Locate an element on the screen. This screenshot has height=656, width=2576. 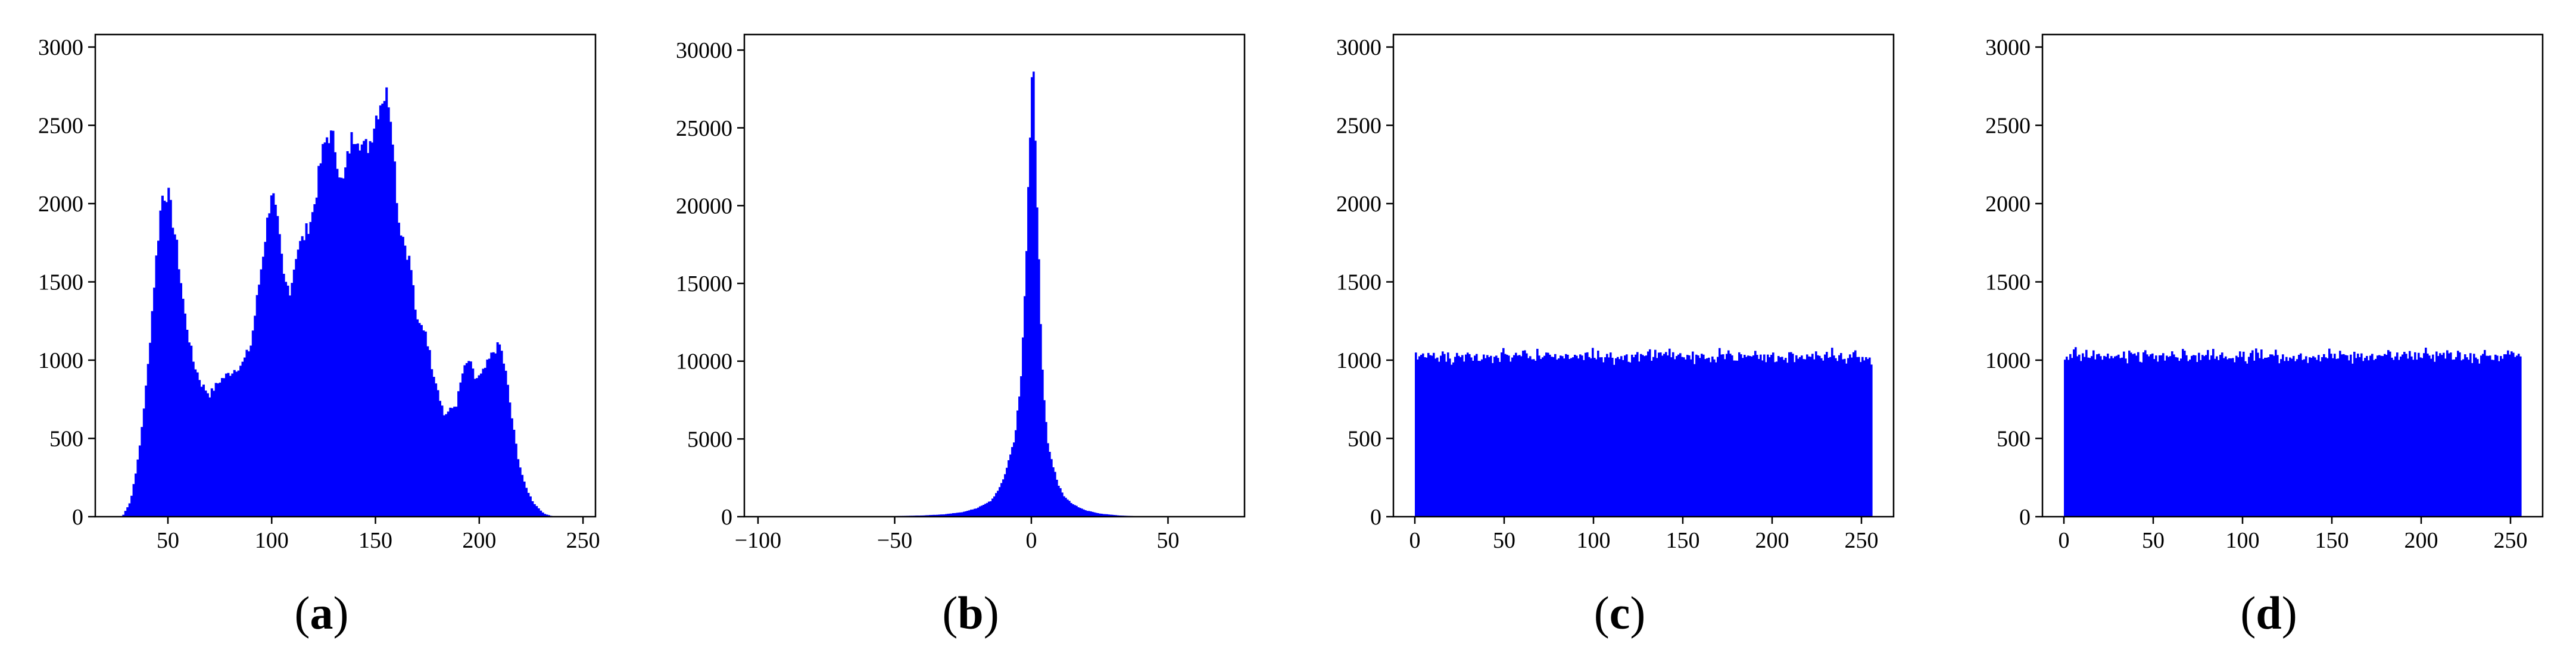
y-tick-label: 30000 is located at coordinates (704, 51).